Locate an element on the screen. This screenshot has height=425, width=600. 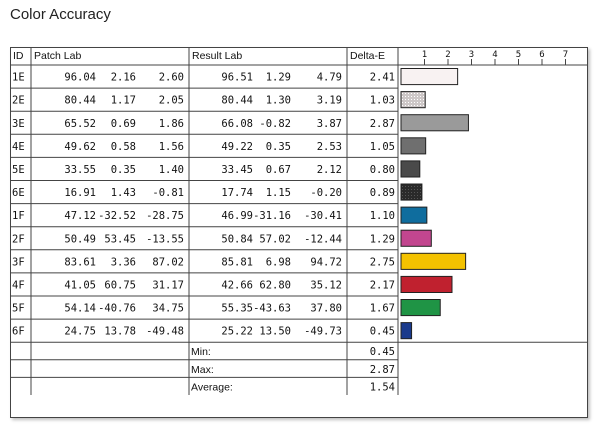
delta-e-value: 2.17 is located at coordinates (382, 285).